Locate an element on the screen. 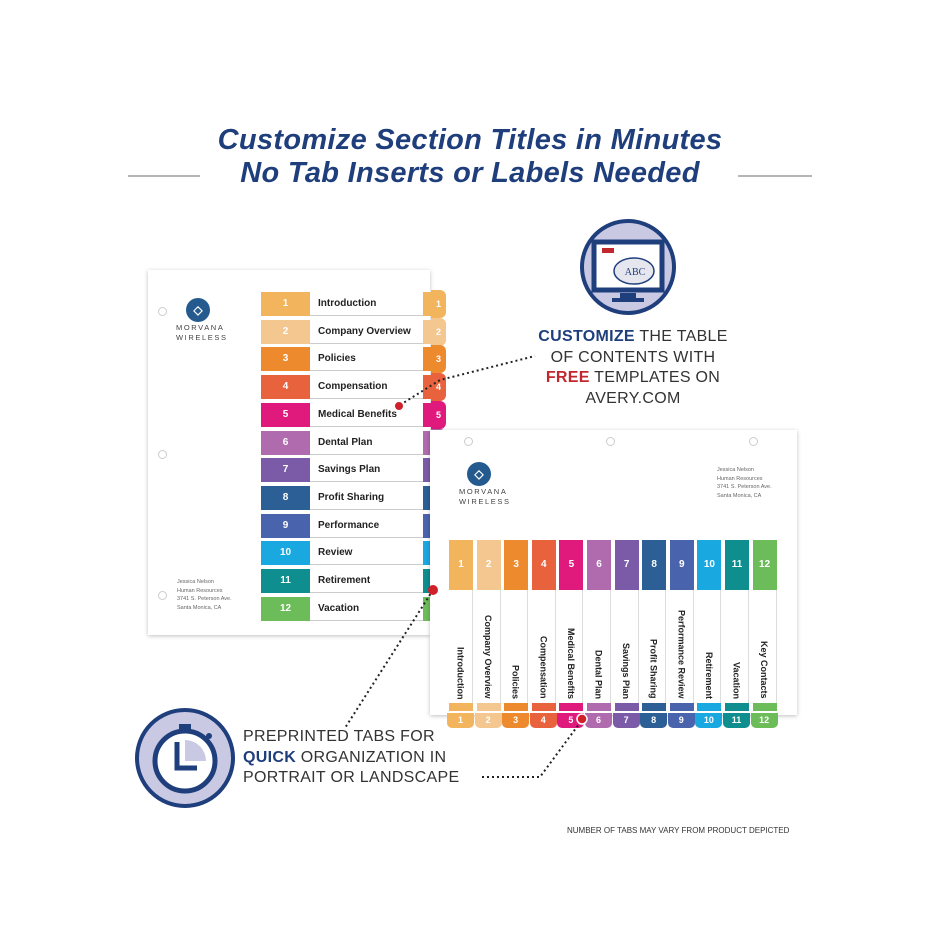 The height and width of the screenshot is (940, 940). section-number: 11 is located at coordinates (737, 565).